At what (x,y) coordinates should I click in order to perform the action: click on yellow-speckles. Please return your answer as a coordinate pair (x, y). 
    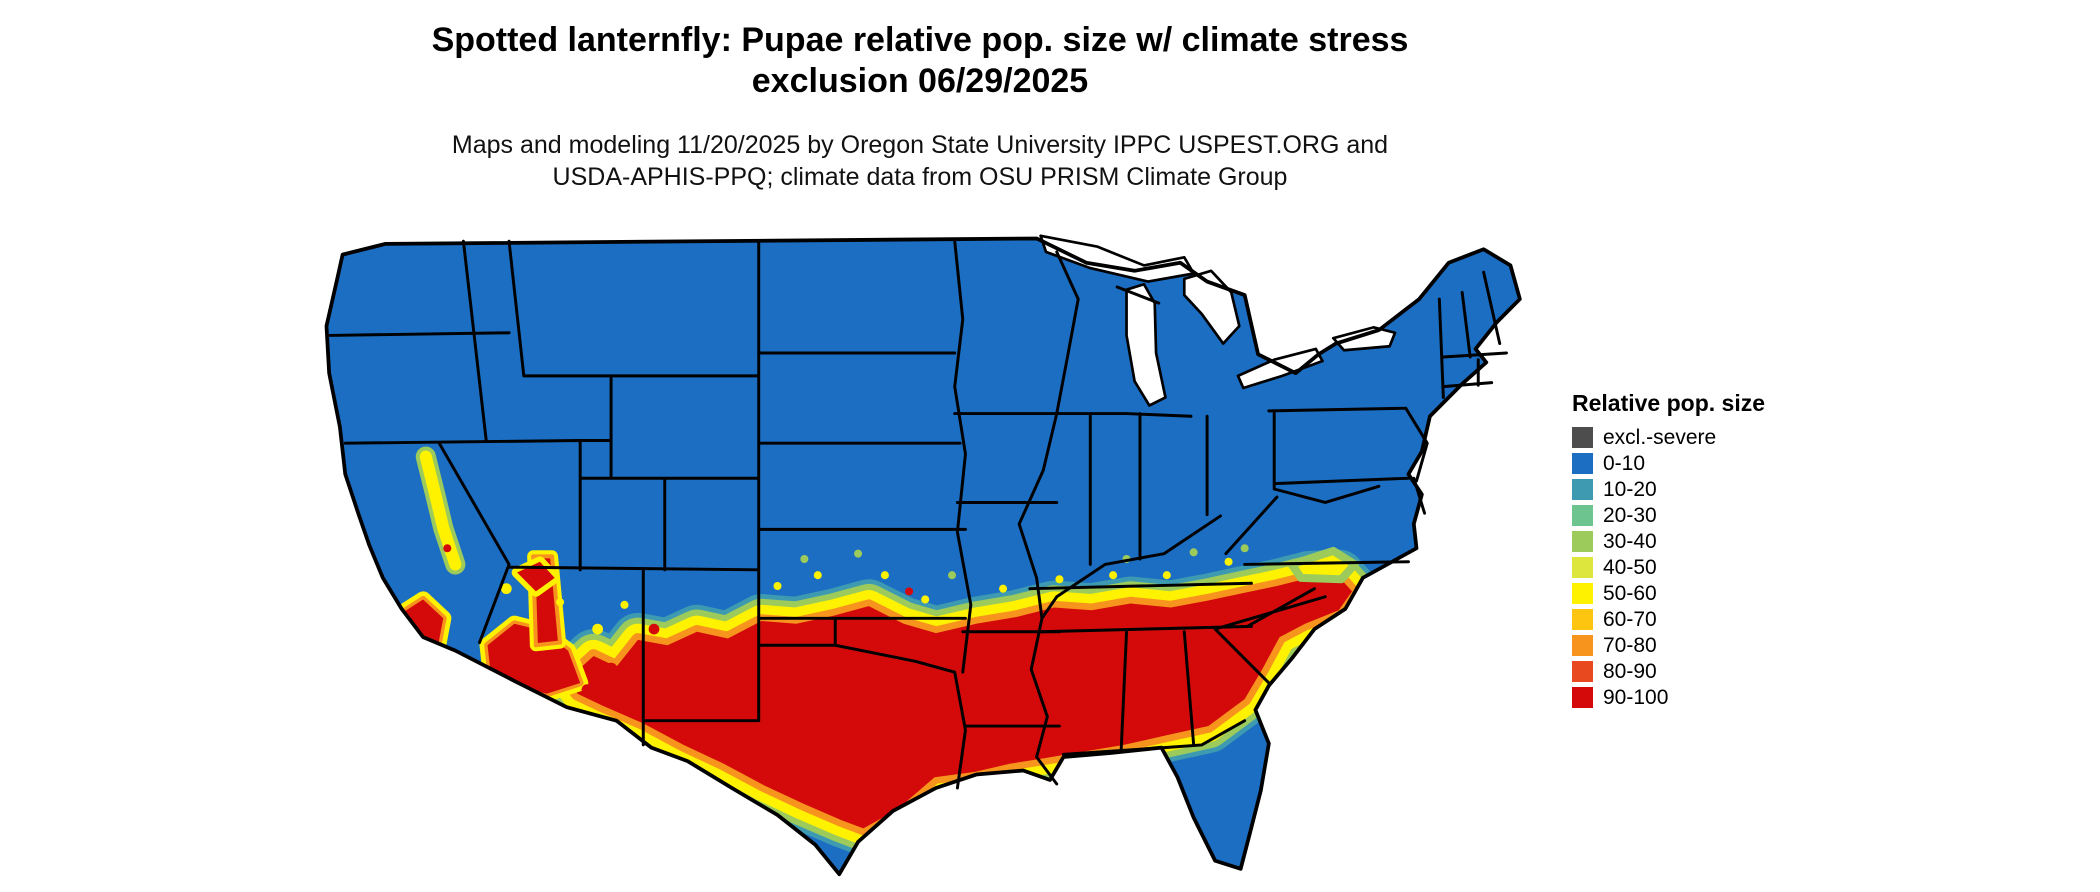
    Looking at the image, I should click on (866, 704).